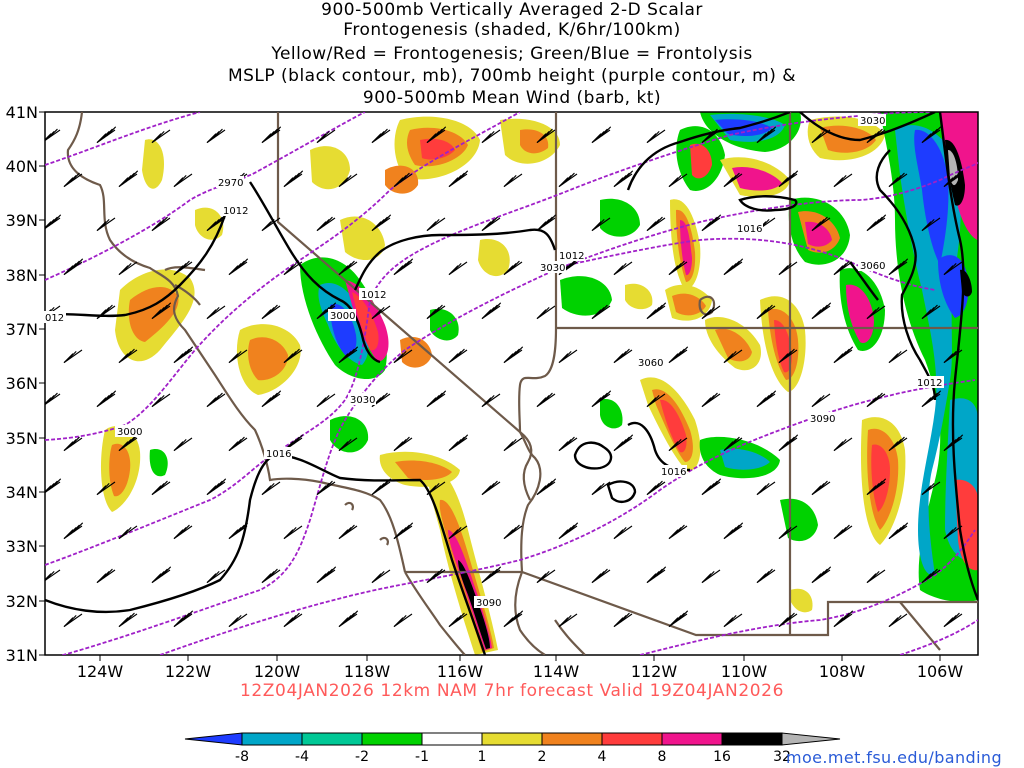  I want to click on lat-label: 38N, so click(22, 275).